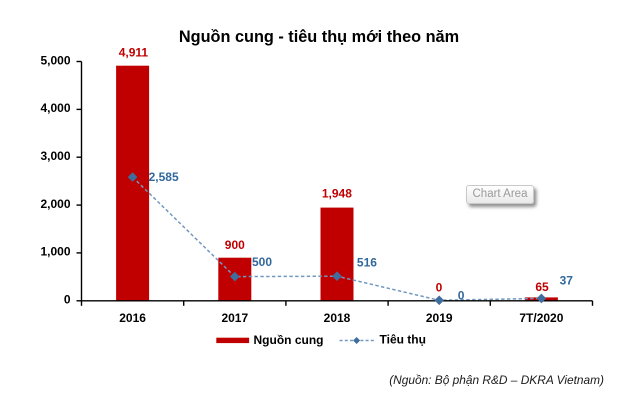 This screenshot has width=629, height=405. What do you see at coordinates (132, 318) in the screenshot?
I see `svg-text: 2016` at bounding box center [132, 318].